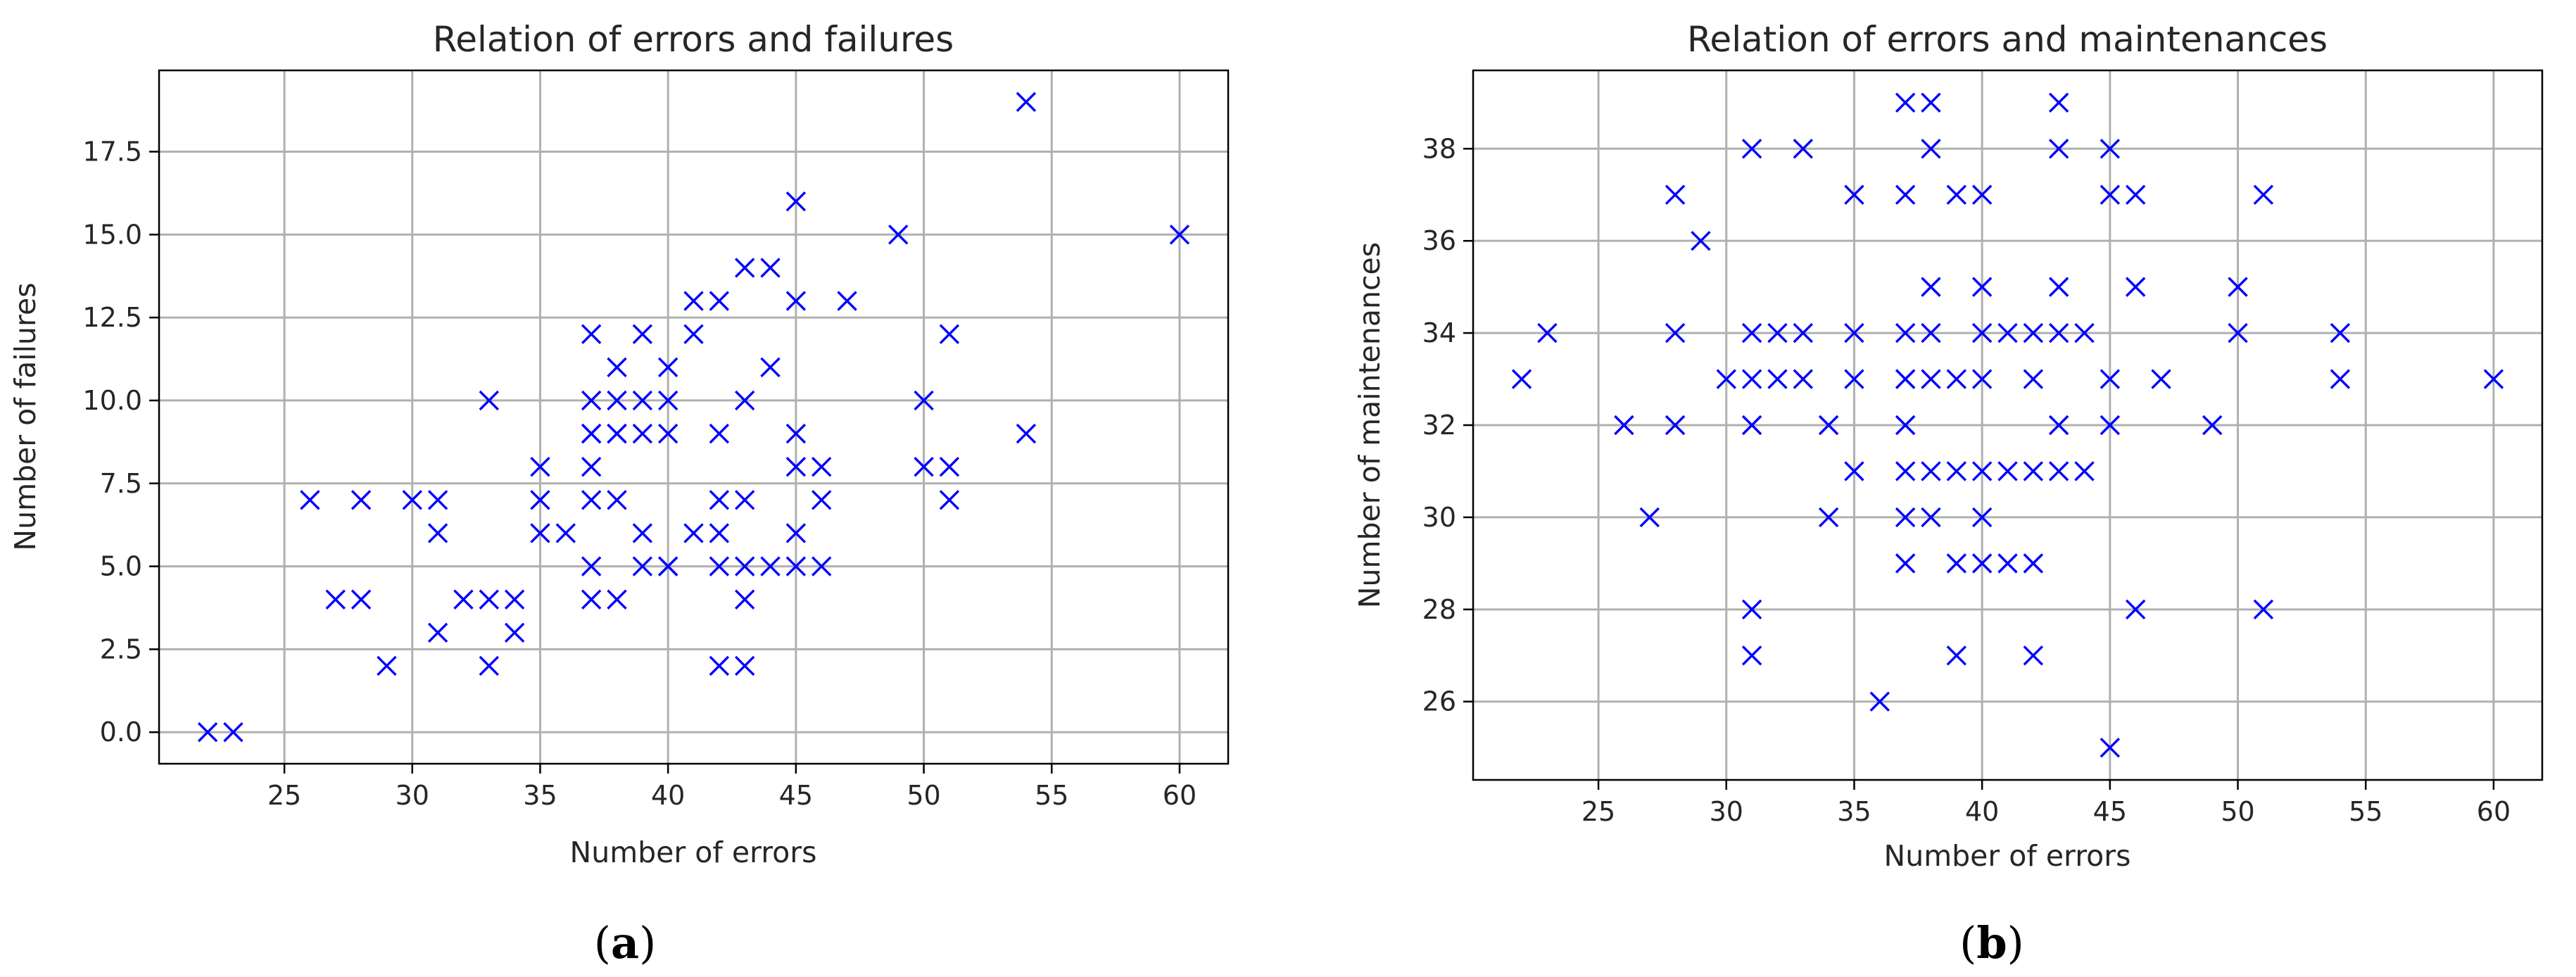  Describe the element at coordinates (121, 649) in the screenshot. I see `y-tick-label: 2.5` at that location.